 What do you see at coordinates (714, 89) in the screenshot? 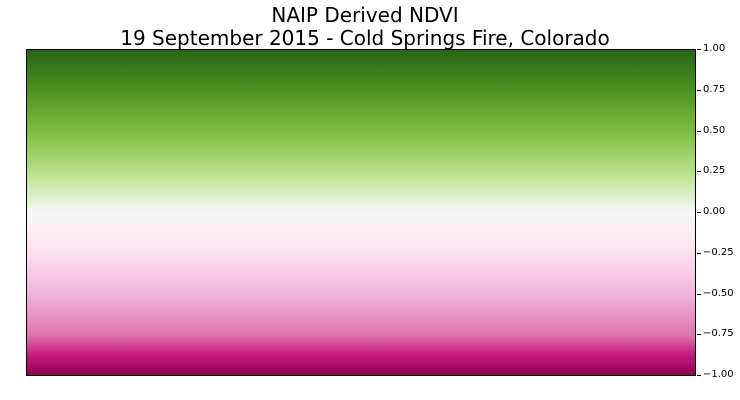
I see `colorbar-tick-label: 0.75` at bounding box center [714, 89].